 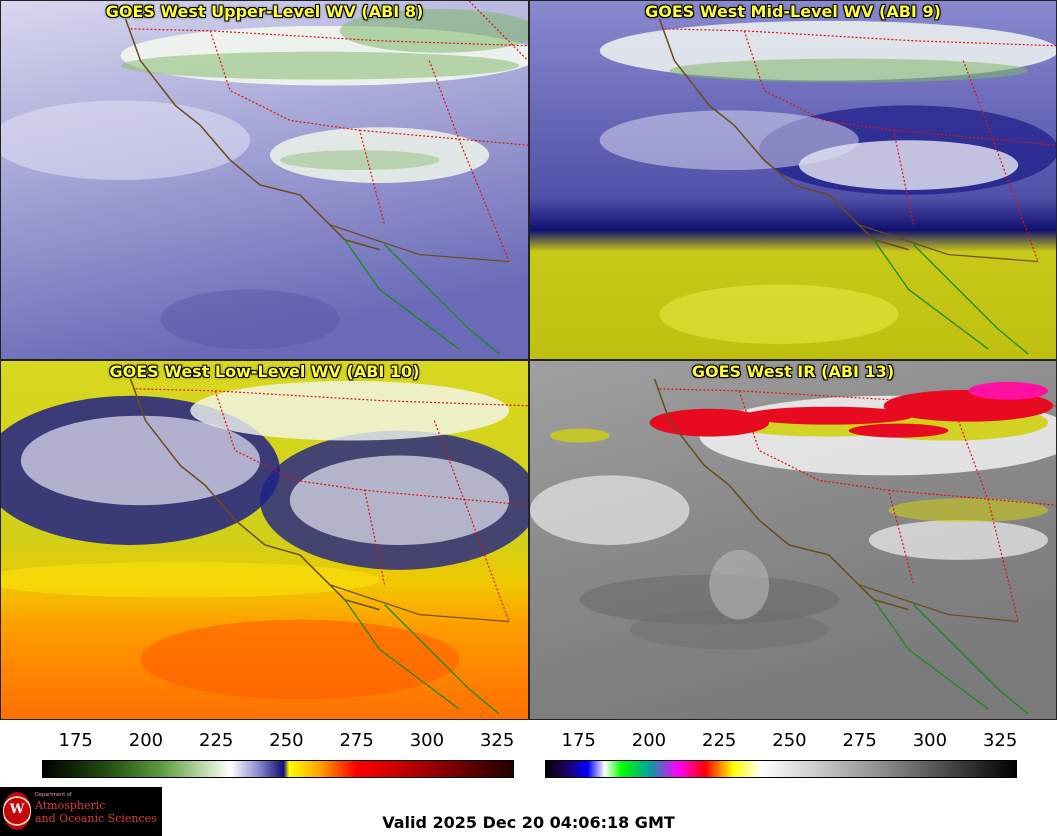 What do you see at coordinates (427, 740) in the screenshot?
I see `wv-tick-label: 300` at bounding box center [427, 740].